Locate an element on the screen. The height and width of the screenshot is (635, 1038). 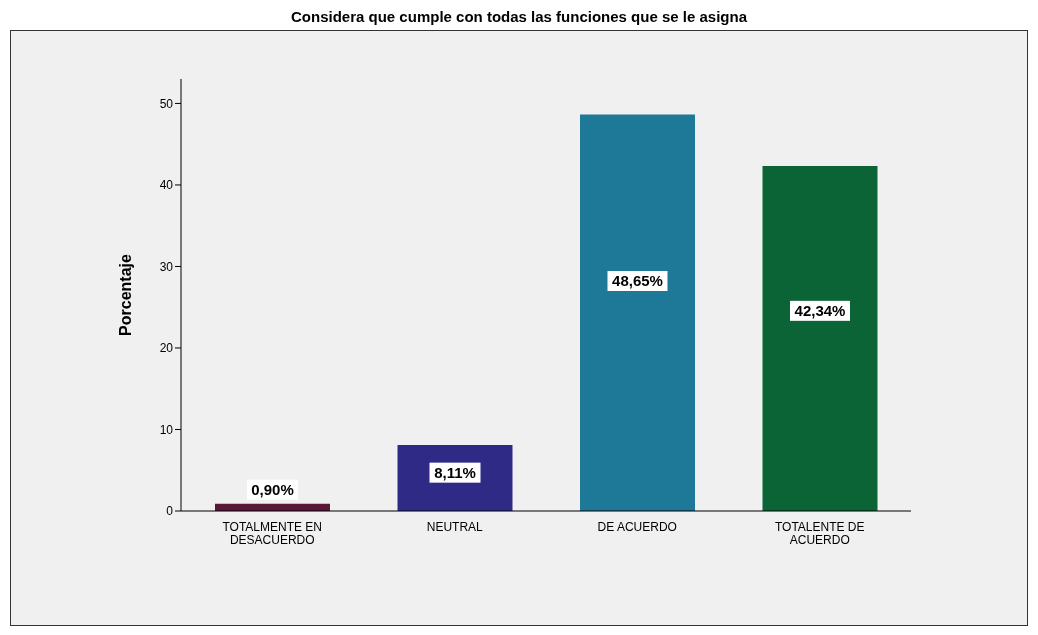
y-tick-label: 20 is located at coordinates (166, 348).